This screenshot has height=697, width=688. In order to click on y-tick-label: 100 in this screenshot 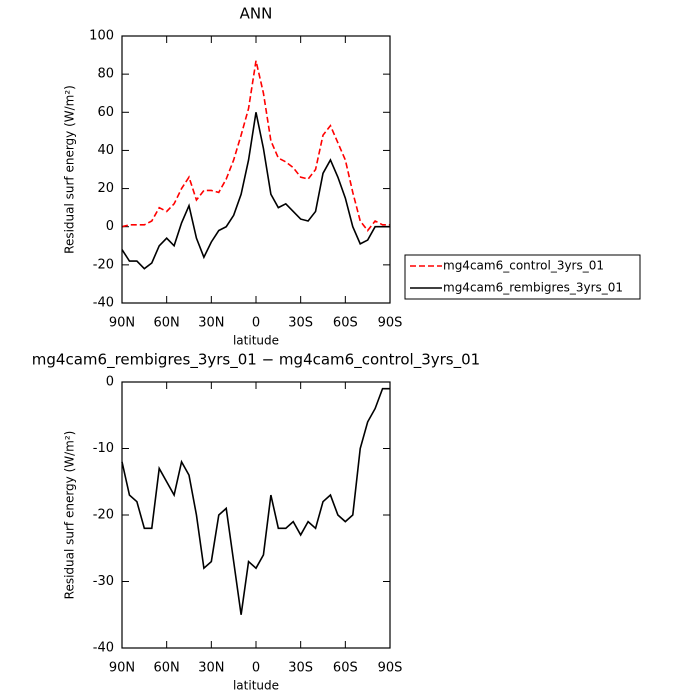, I will do `click(101, 36)`.